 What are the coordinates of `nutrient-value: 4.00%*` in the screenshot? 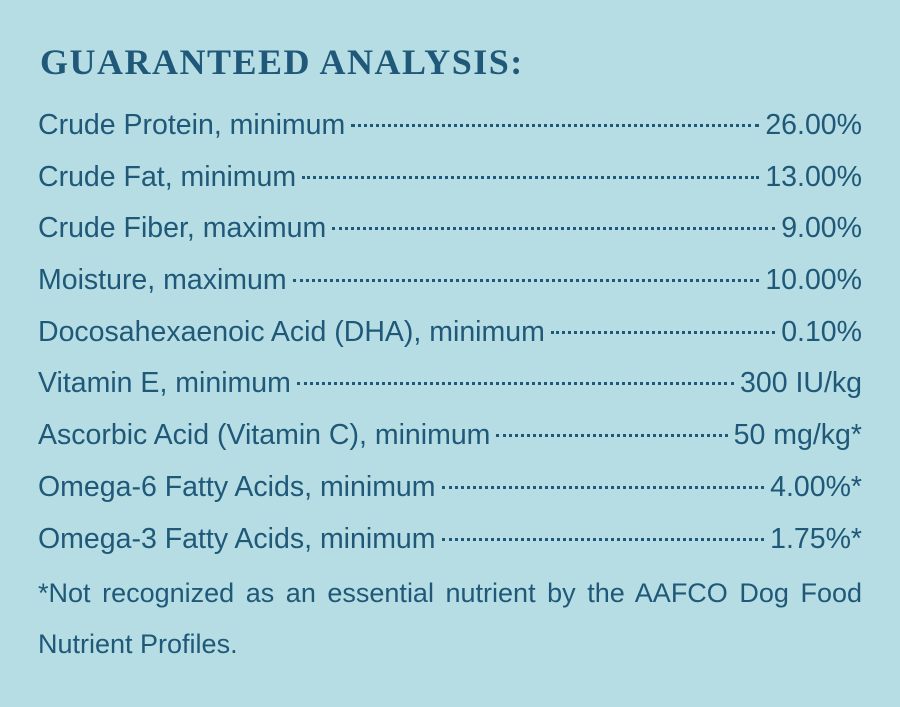 It's located at (816, 486).